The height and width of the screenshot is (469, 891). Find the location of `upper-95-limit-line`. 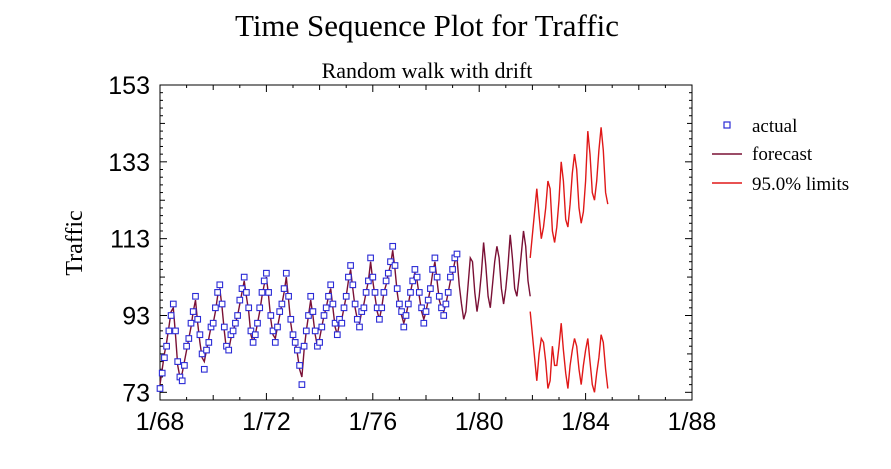

upper-95-limit-line is located at coordinates (569, 192).